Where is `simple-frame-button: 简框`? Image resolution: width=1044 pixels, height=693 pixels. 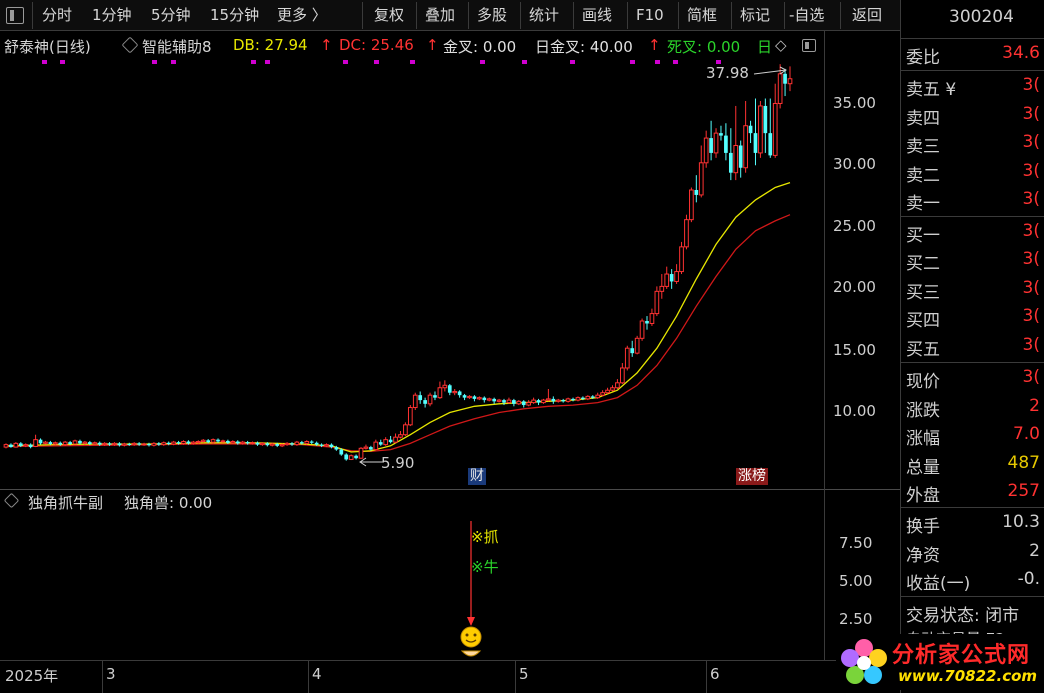
simple-frame-button: 简框 is located at coordinates (702, 15).